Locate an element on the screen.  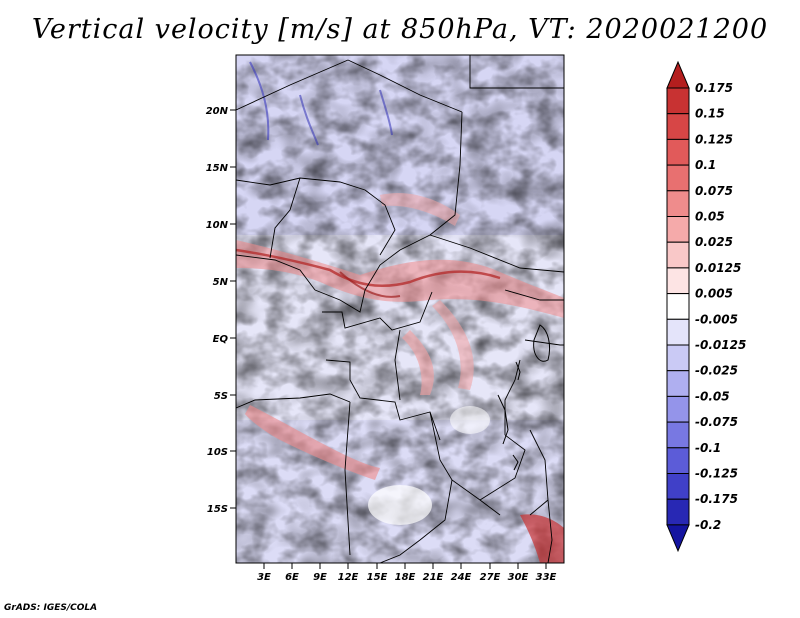
longitude-axis: 3E 6E 9E 12E 15E 18E 21E 24E 27E 30E 33E is located at coordinates (407, 573).